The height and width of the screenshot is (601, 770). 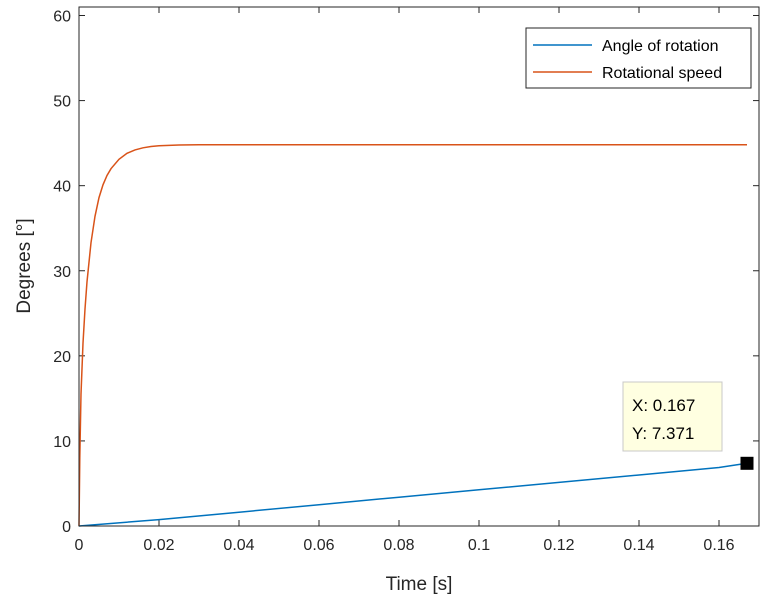 I want to click on legend-label-angle-of-rotation: Angle of rotation, so click(x=660, y=46).